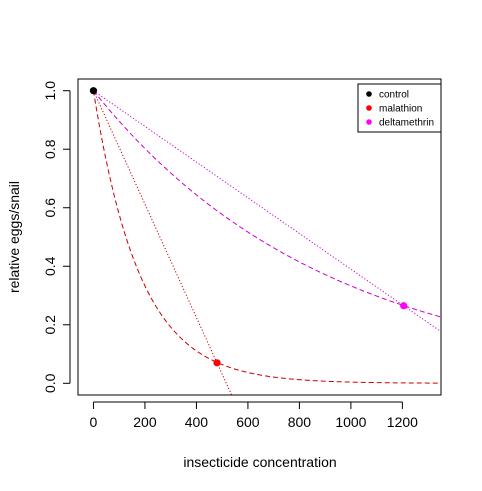 The height and width of the screenshot is (491, 482). What do you see at coordinates (217, 363) in the screenshot?
I see `malathion-point` at bounding box center [217, 363].